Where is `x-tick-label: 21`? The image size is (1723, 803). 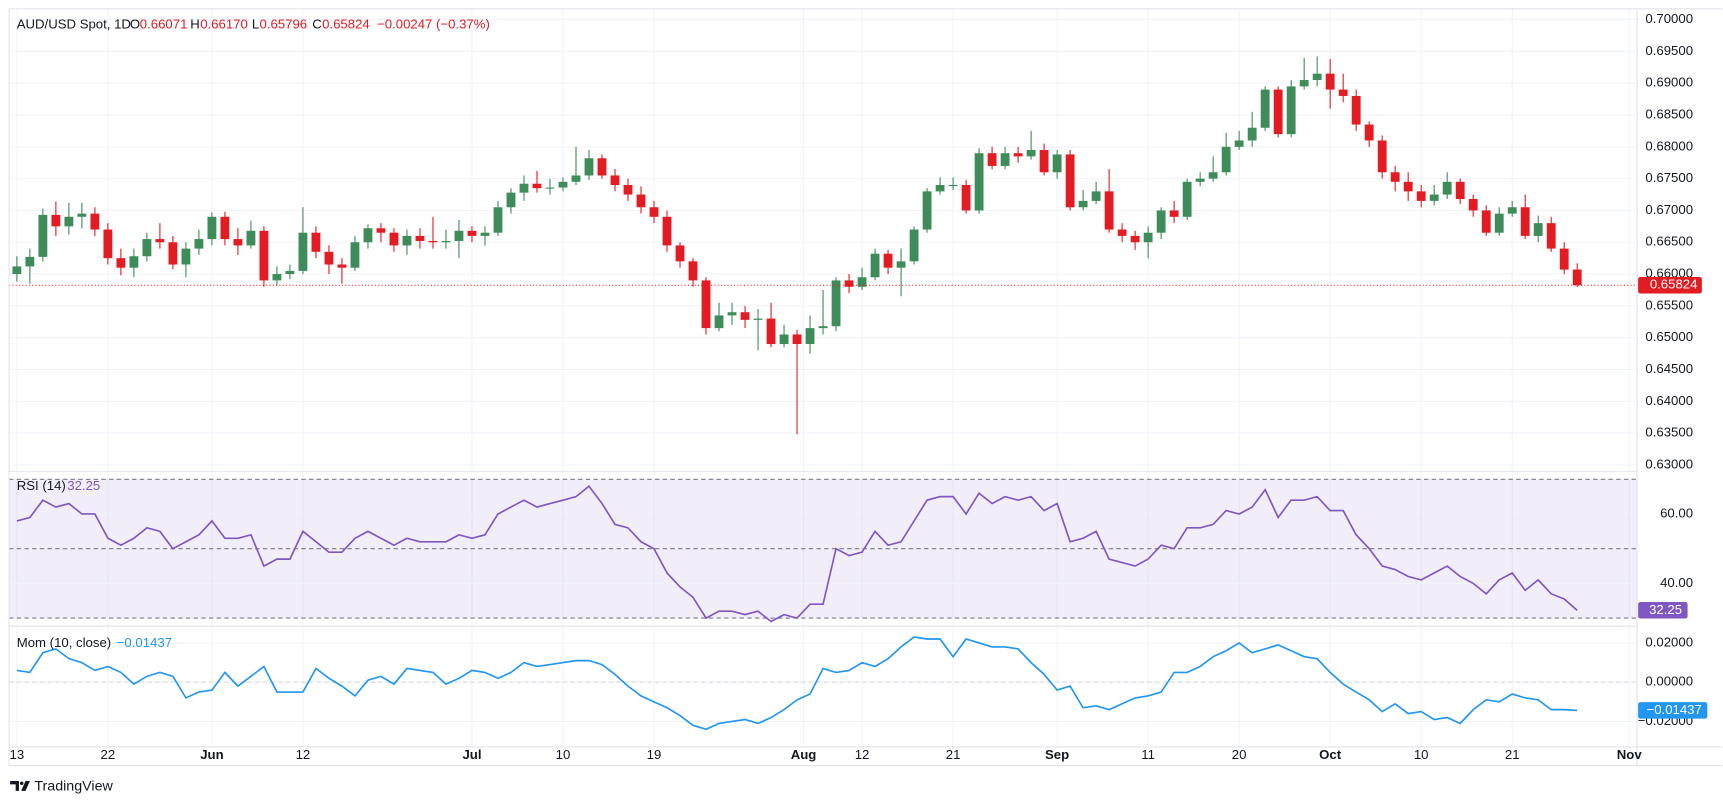
x-tick-label: 21 is located at coordinates (953, 754).